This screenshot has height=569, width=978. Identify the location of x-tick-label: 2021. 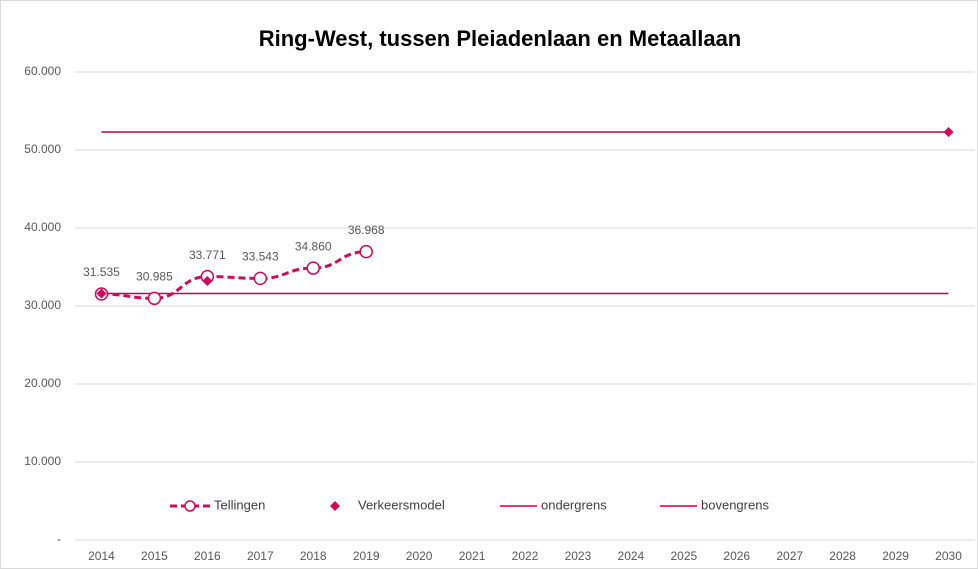
(472, 556).